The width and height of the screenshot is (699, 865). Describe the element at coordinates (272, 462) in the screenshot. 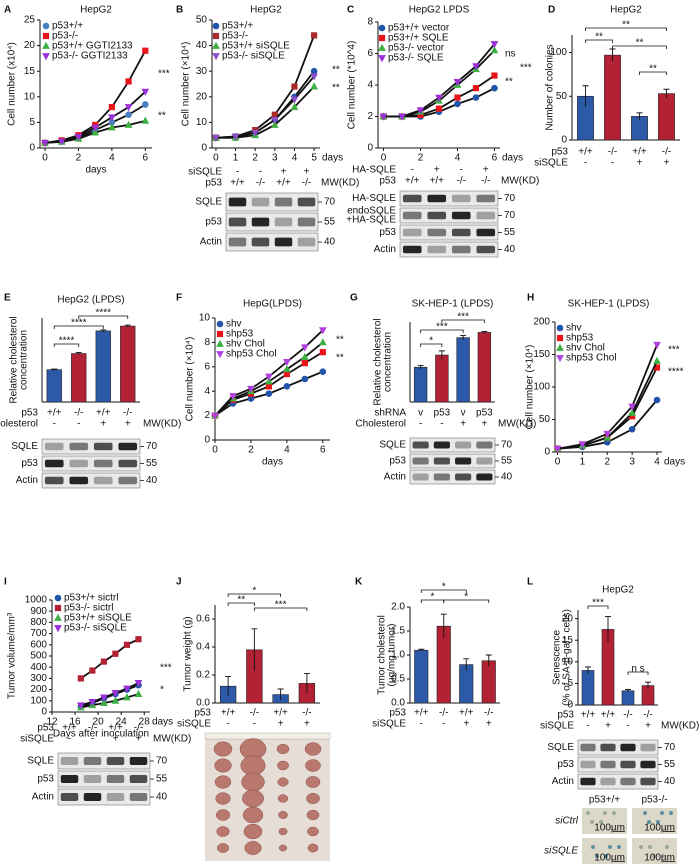

I see `x-axis-label: days` at that location.